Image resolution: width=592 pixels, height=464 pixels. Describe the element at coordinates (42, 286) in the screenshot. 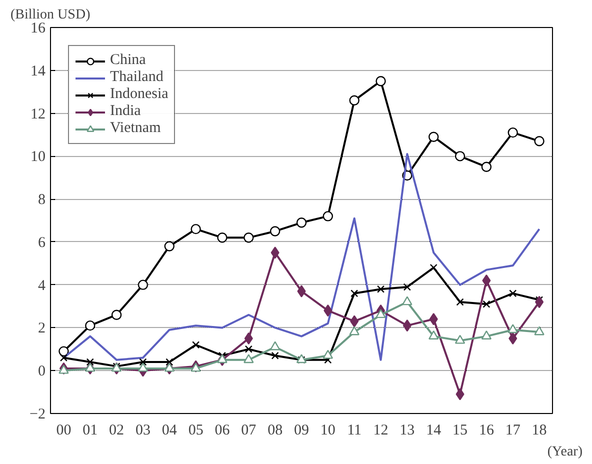

I see `y-tick-label: 4` at that location.